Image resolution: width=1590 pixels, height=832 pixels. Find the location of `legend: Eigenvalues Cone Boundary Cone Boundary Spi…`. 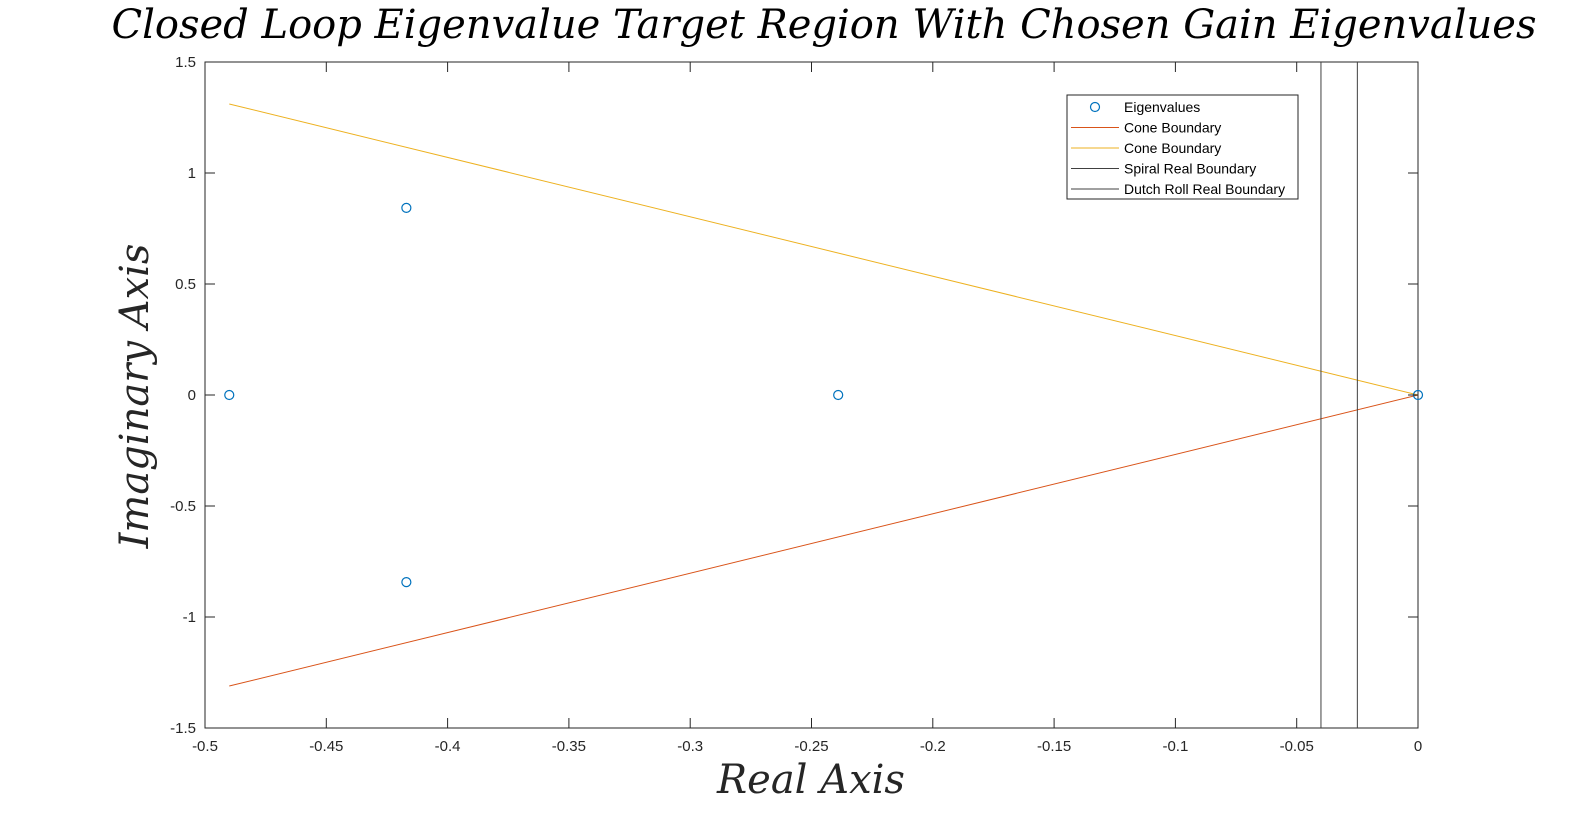

legend: Eigenvalues Cone Boundary Cone Boundary Spi… is located at coordinates (1182, 147).